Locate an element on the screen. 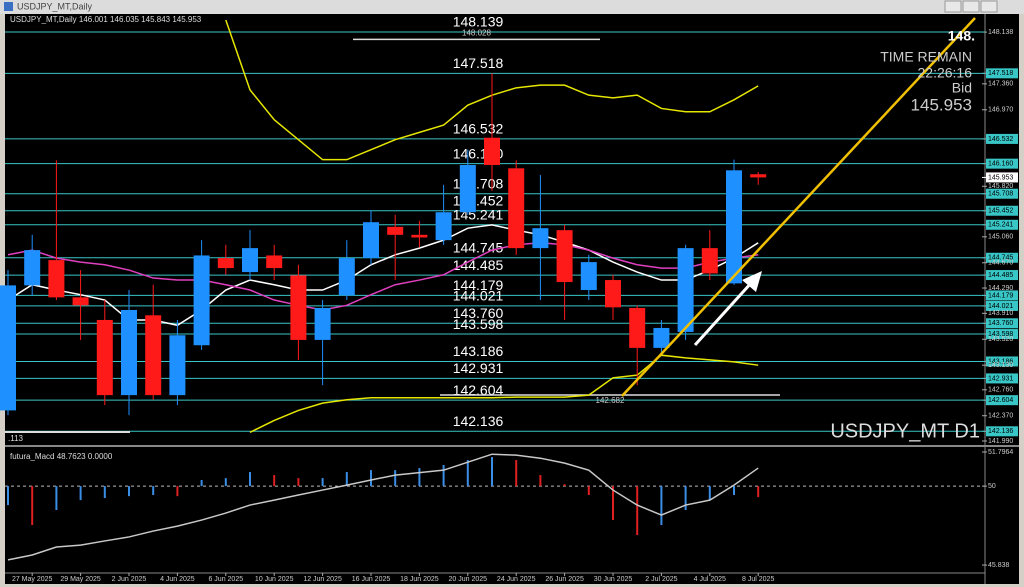  x-tick-label: 18 Jun 2025 is located at coordinates (419, 579).